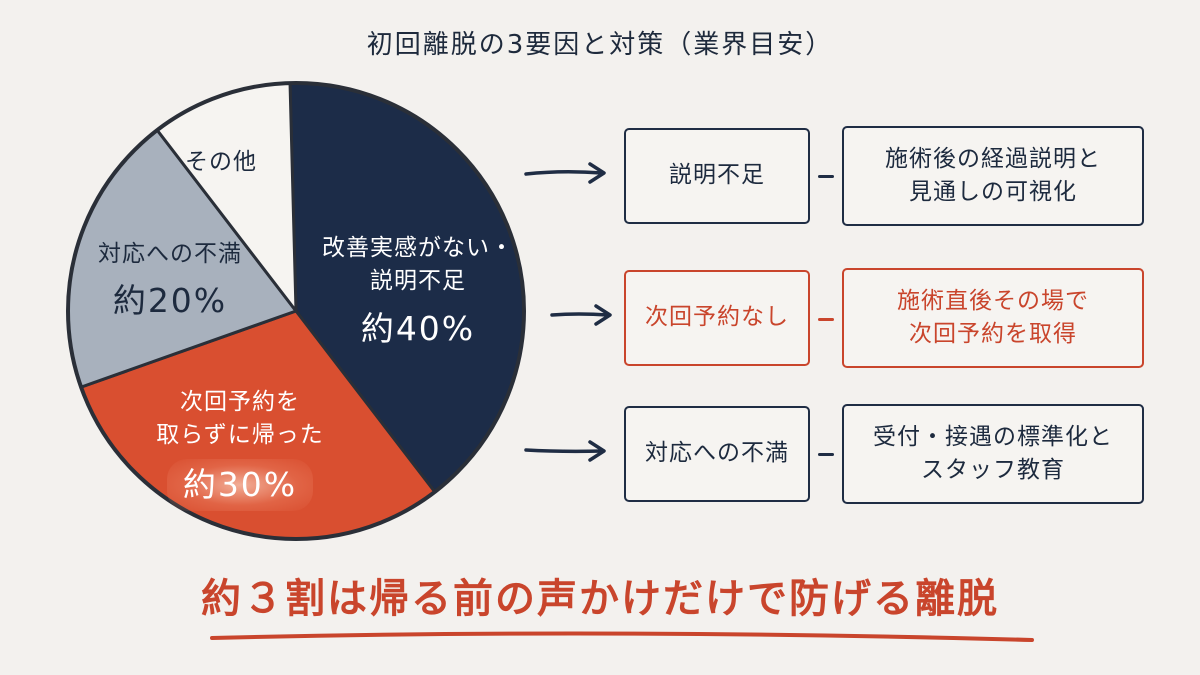 This screenshot has height=675, width=1200. What do you see at coordinates (993, 334) in the screenshot?
I see `action-line2-2: 次回予約を取得` at bounding box center [993, 334].